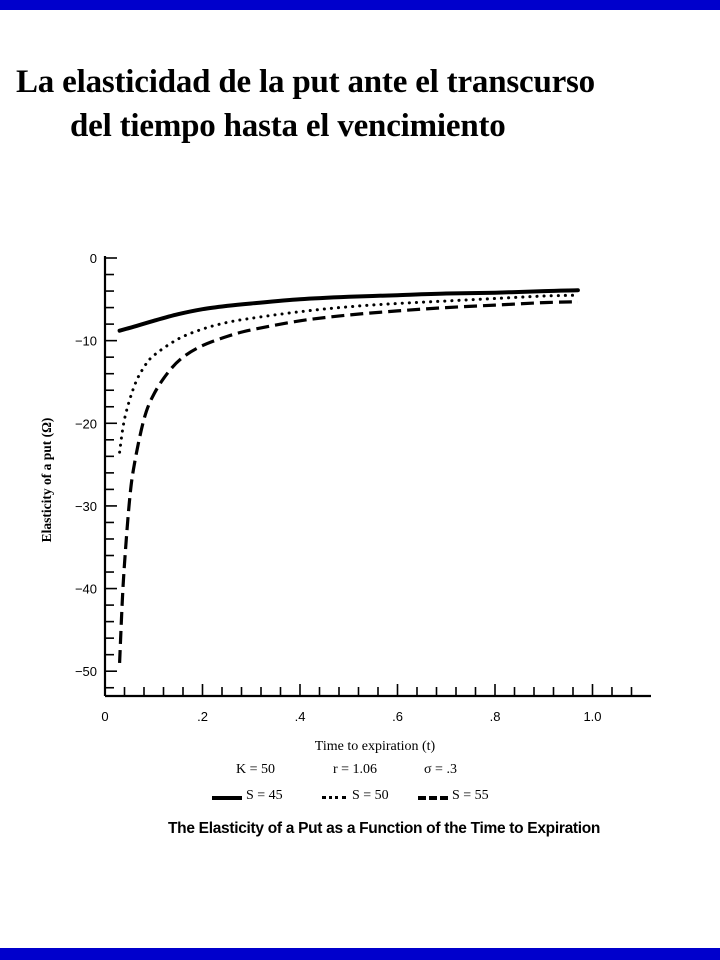  What do you see at coordinates (397, 716) in the screenshot?
I see `x-tick-label: .6` at bounding box center [397, 716].